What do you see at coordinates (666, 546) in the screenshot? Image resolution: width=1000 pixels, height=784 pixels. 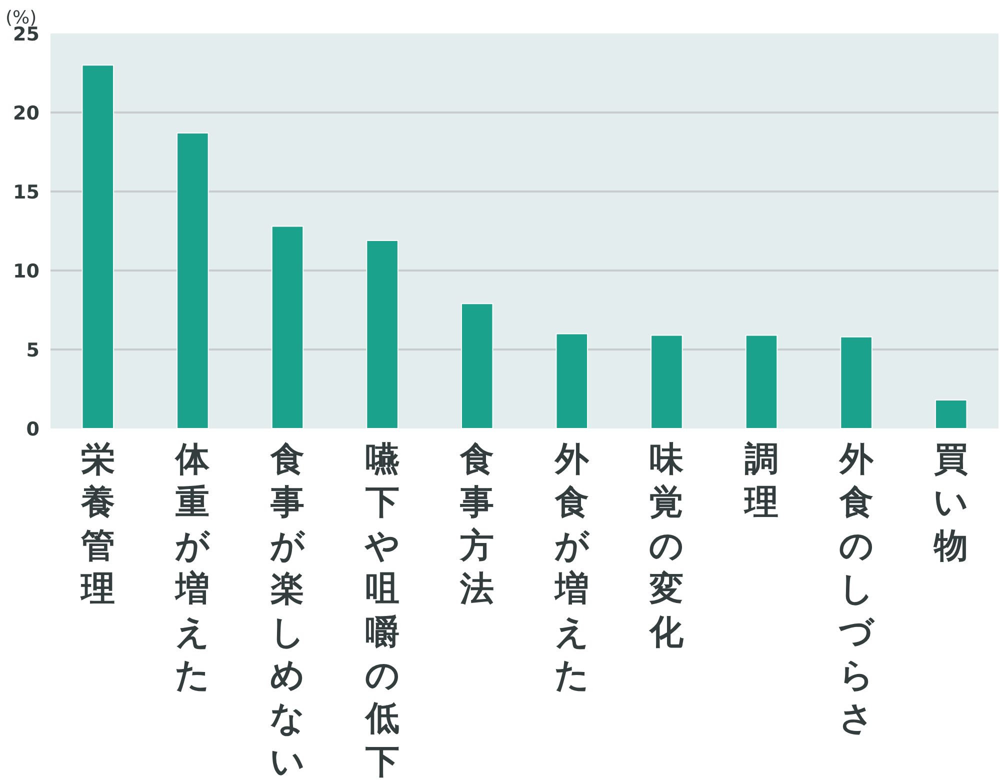 I see `x-tick-label: 味覚の変化` at bounding box center [666, 546].